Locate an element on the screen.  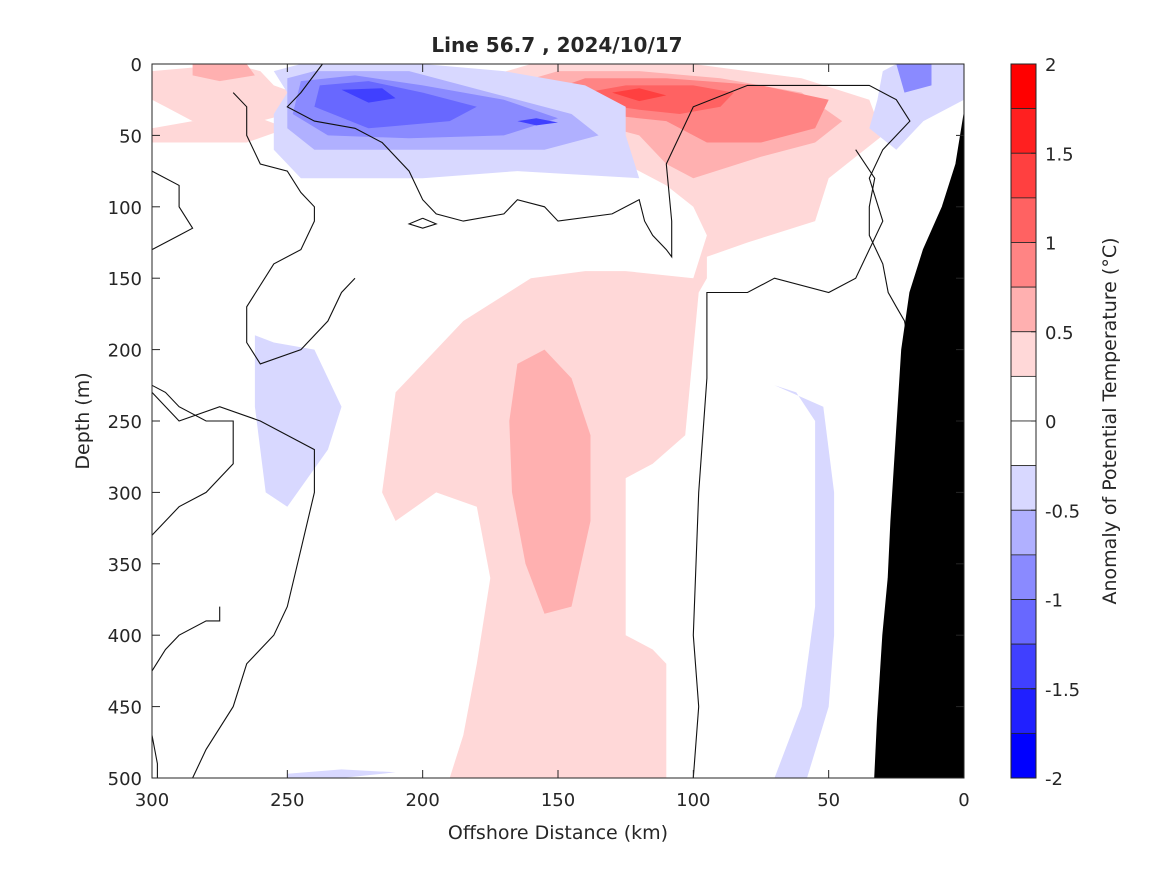
colorbar-tick-label-7: -1.5 is located at coordinates (1062, 690).